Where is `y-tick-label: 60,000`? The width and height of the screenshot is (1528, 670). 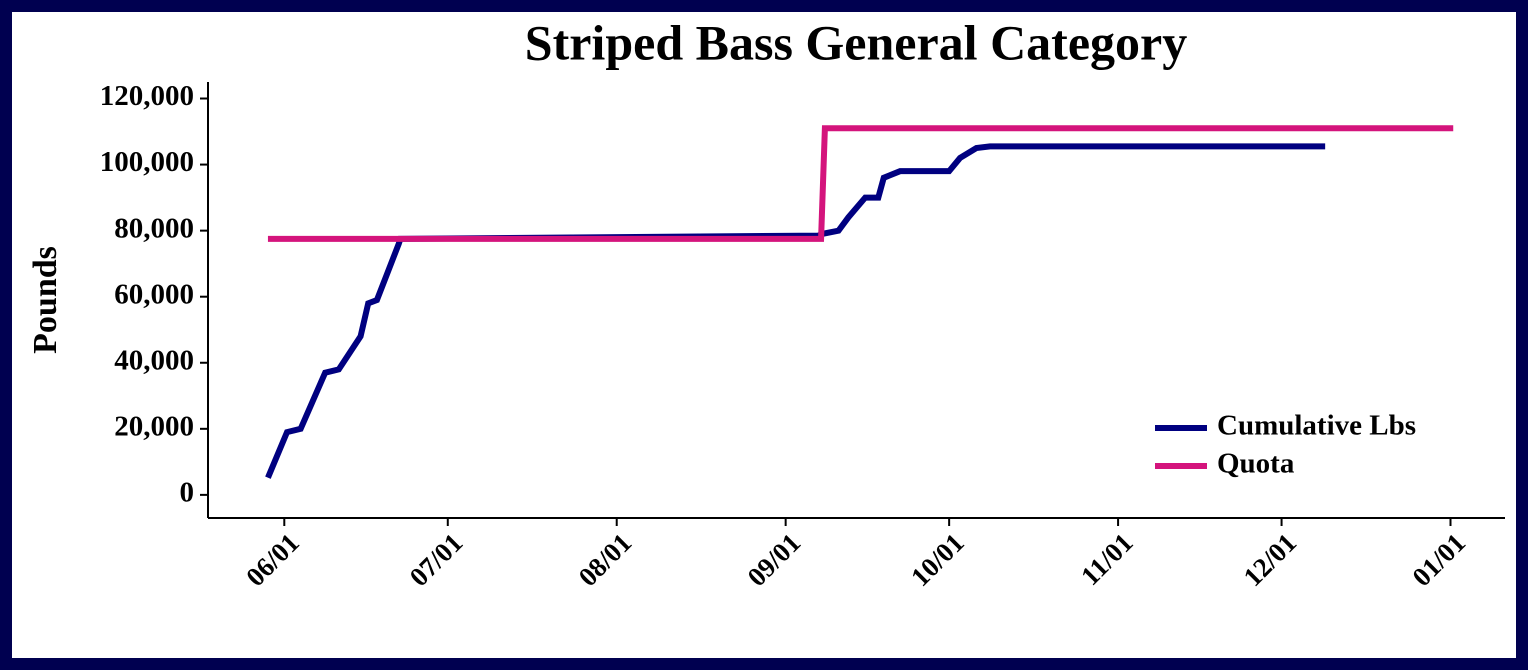 y-tick-label: 60,000 is located at coordinates (154, 294).